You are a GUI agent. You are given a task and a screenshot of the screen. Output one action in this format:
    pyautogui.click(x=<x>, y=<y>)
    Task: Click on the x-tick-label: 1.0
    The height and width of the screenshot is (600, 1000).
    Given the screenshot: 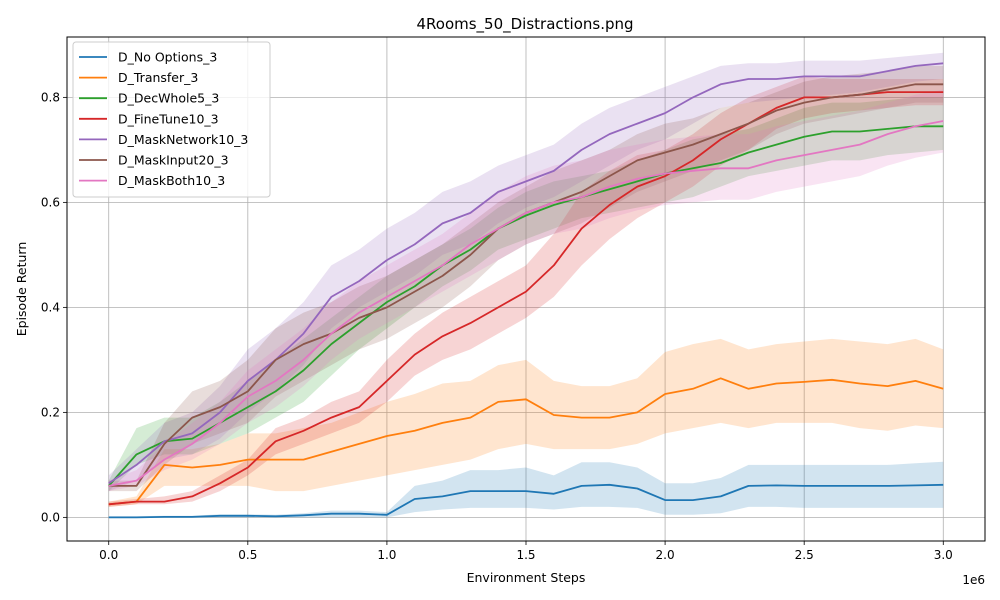 What is the action you would take?
    pyautogui.click(x=386, y=555)
    